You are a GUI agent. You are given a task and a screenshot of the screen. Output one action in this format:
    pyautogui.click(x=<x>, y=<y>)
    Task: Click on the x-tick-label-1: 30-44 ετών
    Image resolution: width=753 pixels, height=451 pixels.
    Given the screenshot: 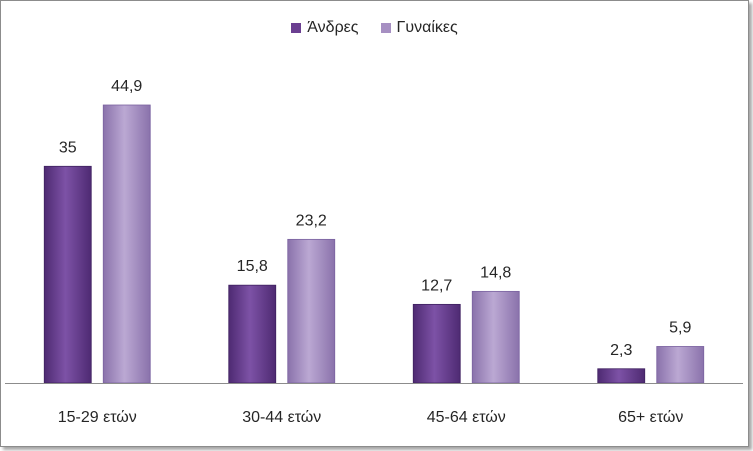 What is the action you would take?
    pyautogui.click(x=281, y=417)
    